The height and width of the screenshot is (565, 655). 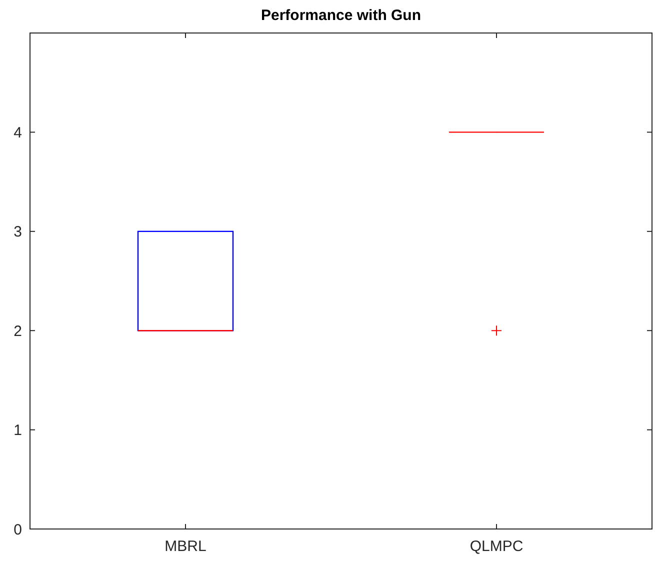 What do you see at coordinates (18, 529) in the screenshot?
I see `y-tick-label: 0` at bounding box center [18, 529].